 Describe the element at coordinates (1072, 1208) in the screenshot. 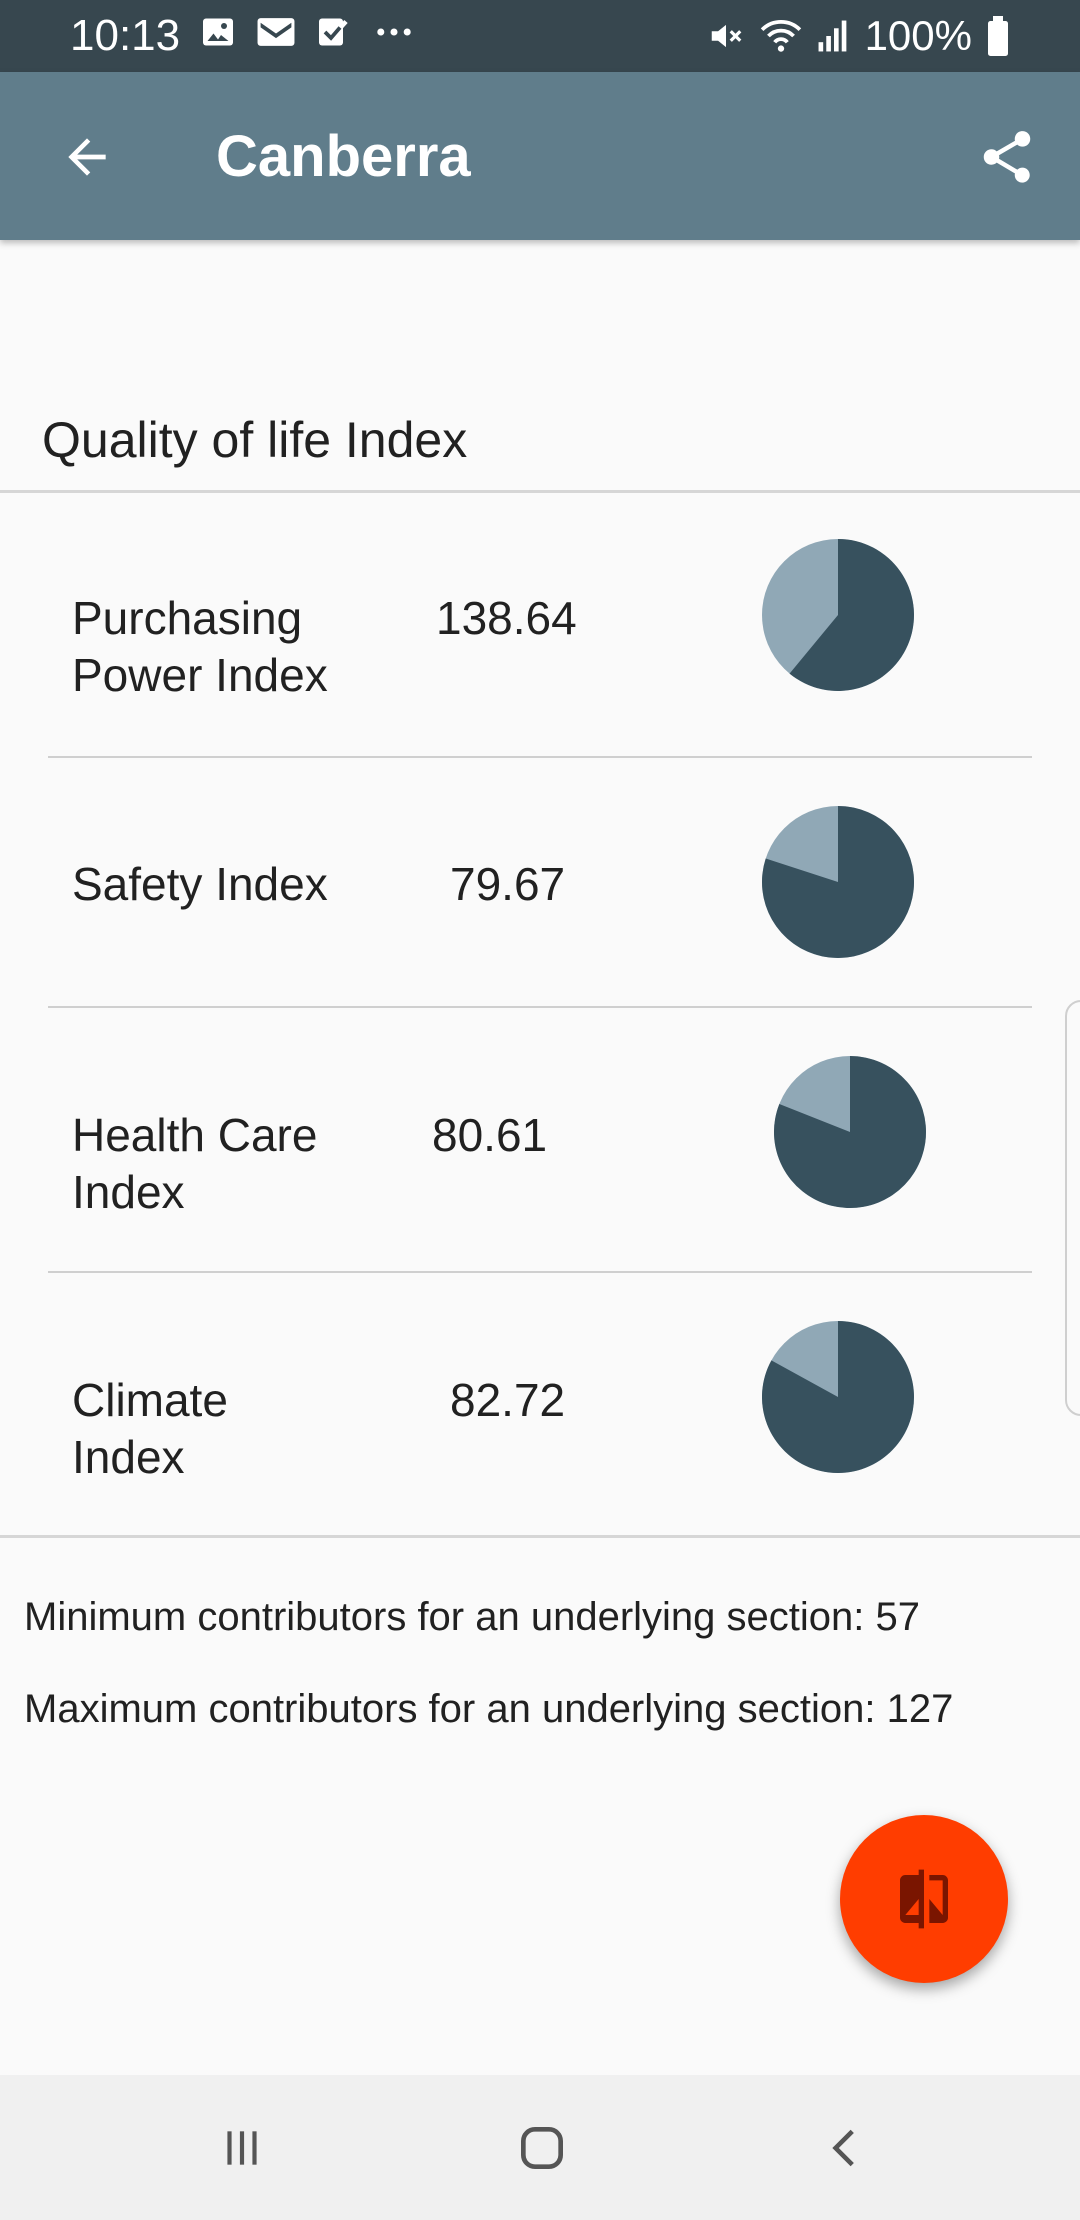

I see `scroll-handle` at that location.